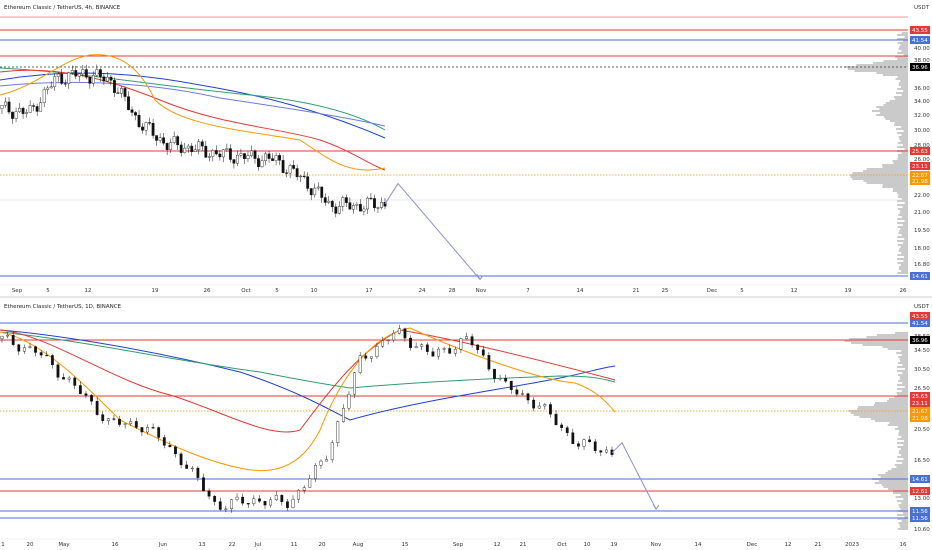 Image resolution: width=932 pixels, height=550 pixels. What do you see at coordinates (920, 277) in the screenshot?
I see `price-label-text: 14.61` at bounding box center [920, 277].